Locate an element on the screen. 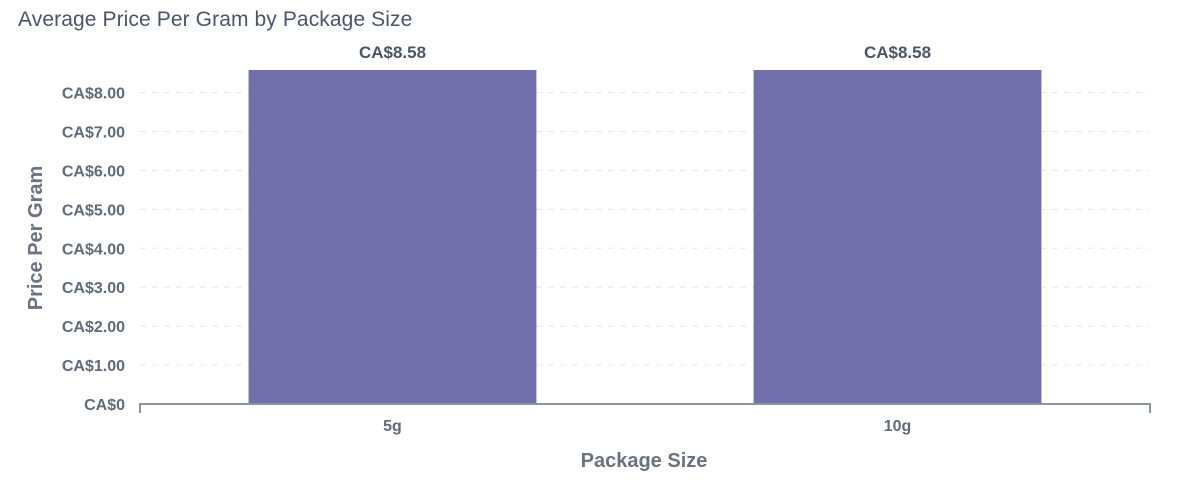 The width and height of the screenshot is (1188, 480). x-tick-label: 10g is located at coordinates (898, 426).